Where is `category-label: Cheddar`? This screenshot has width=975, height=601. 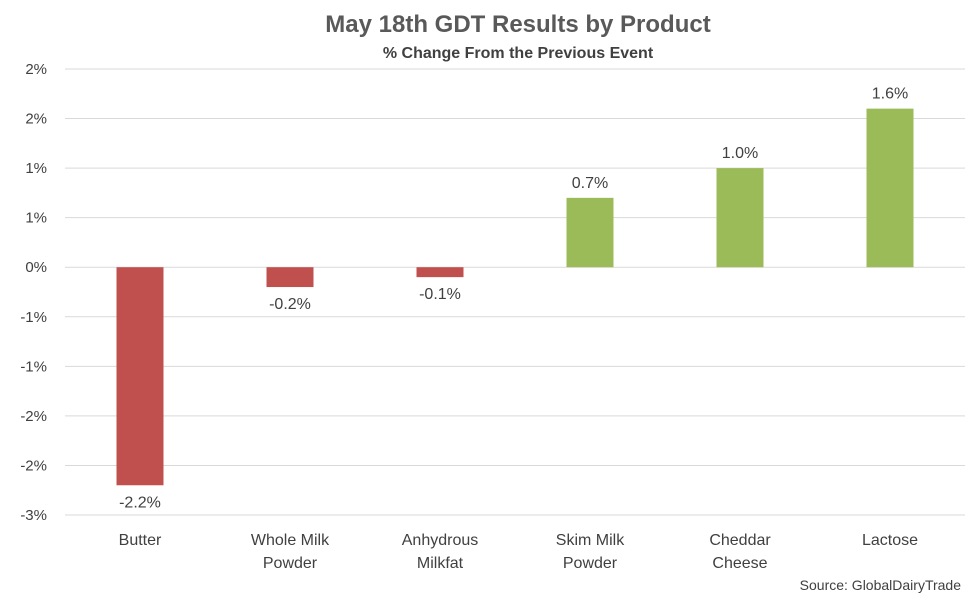 category-label: Cheddar is located at coordinates (740, 540).